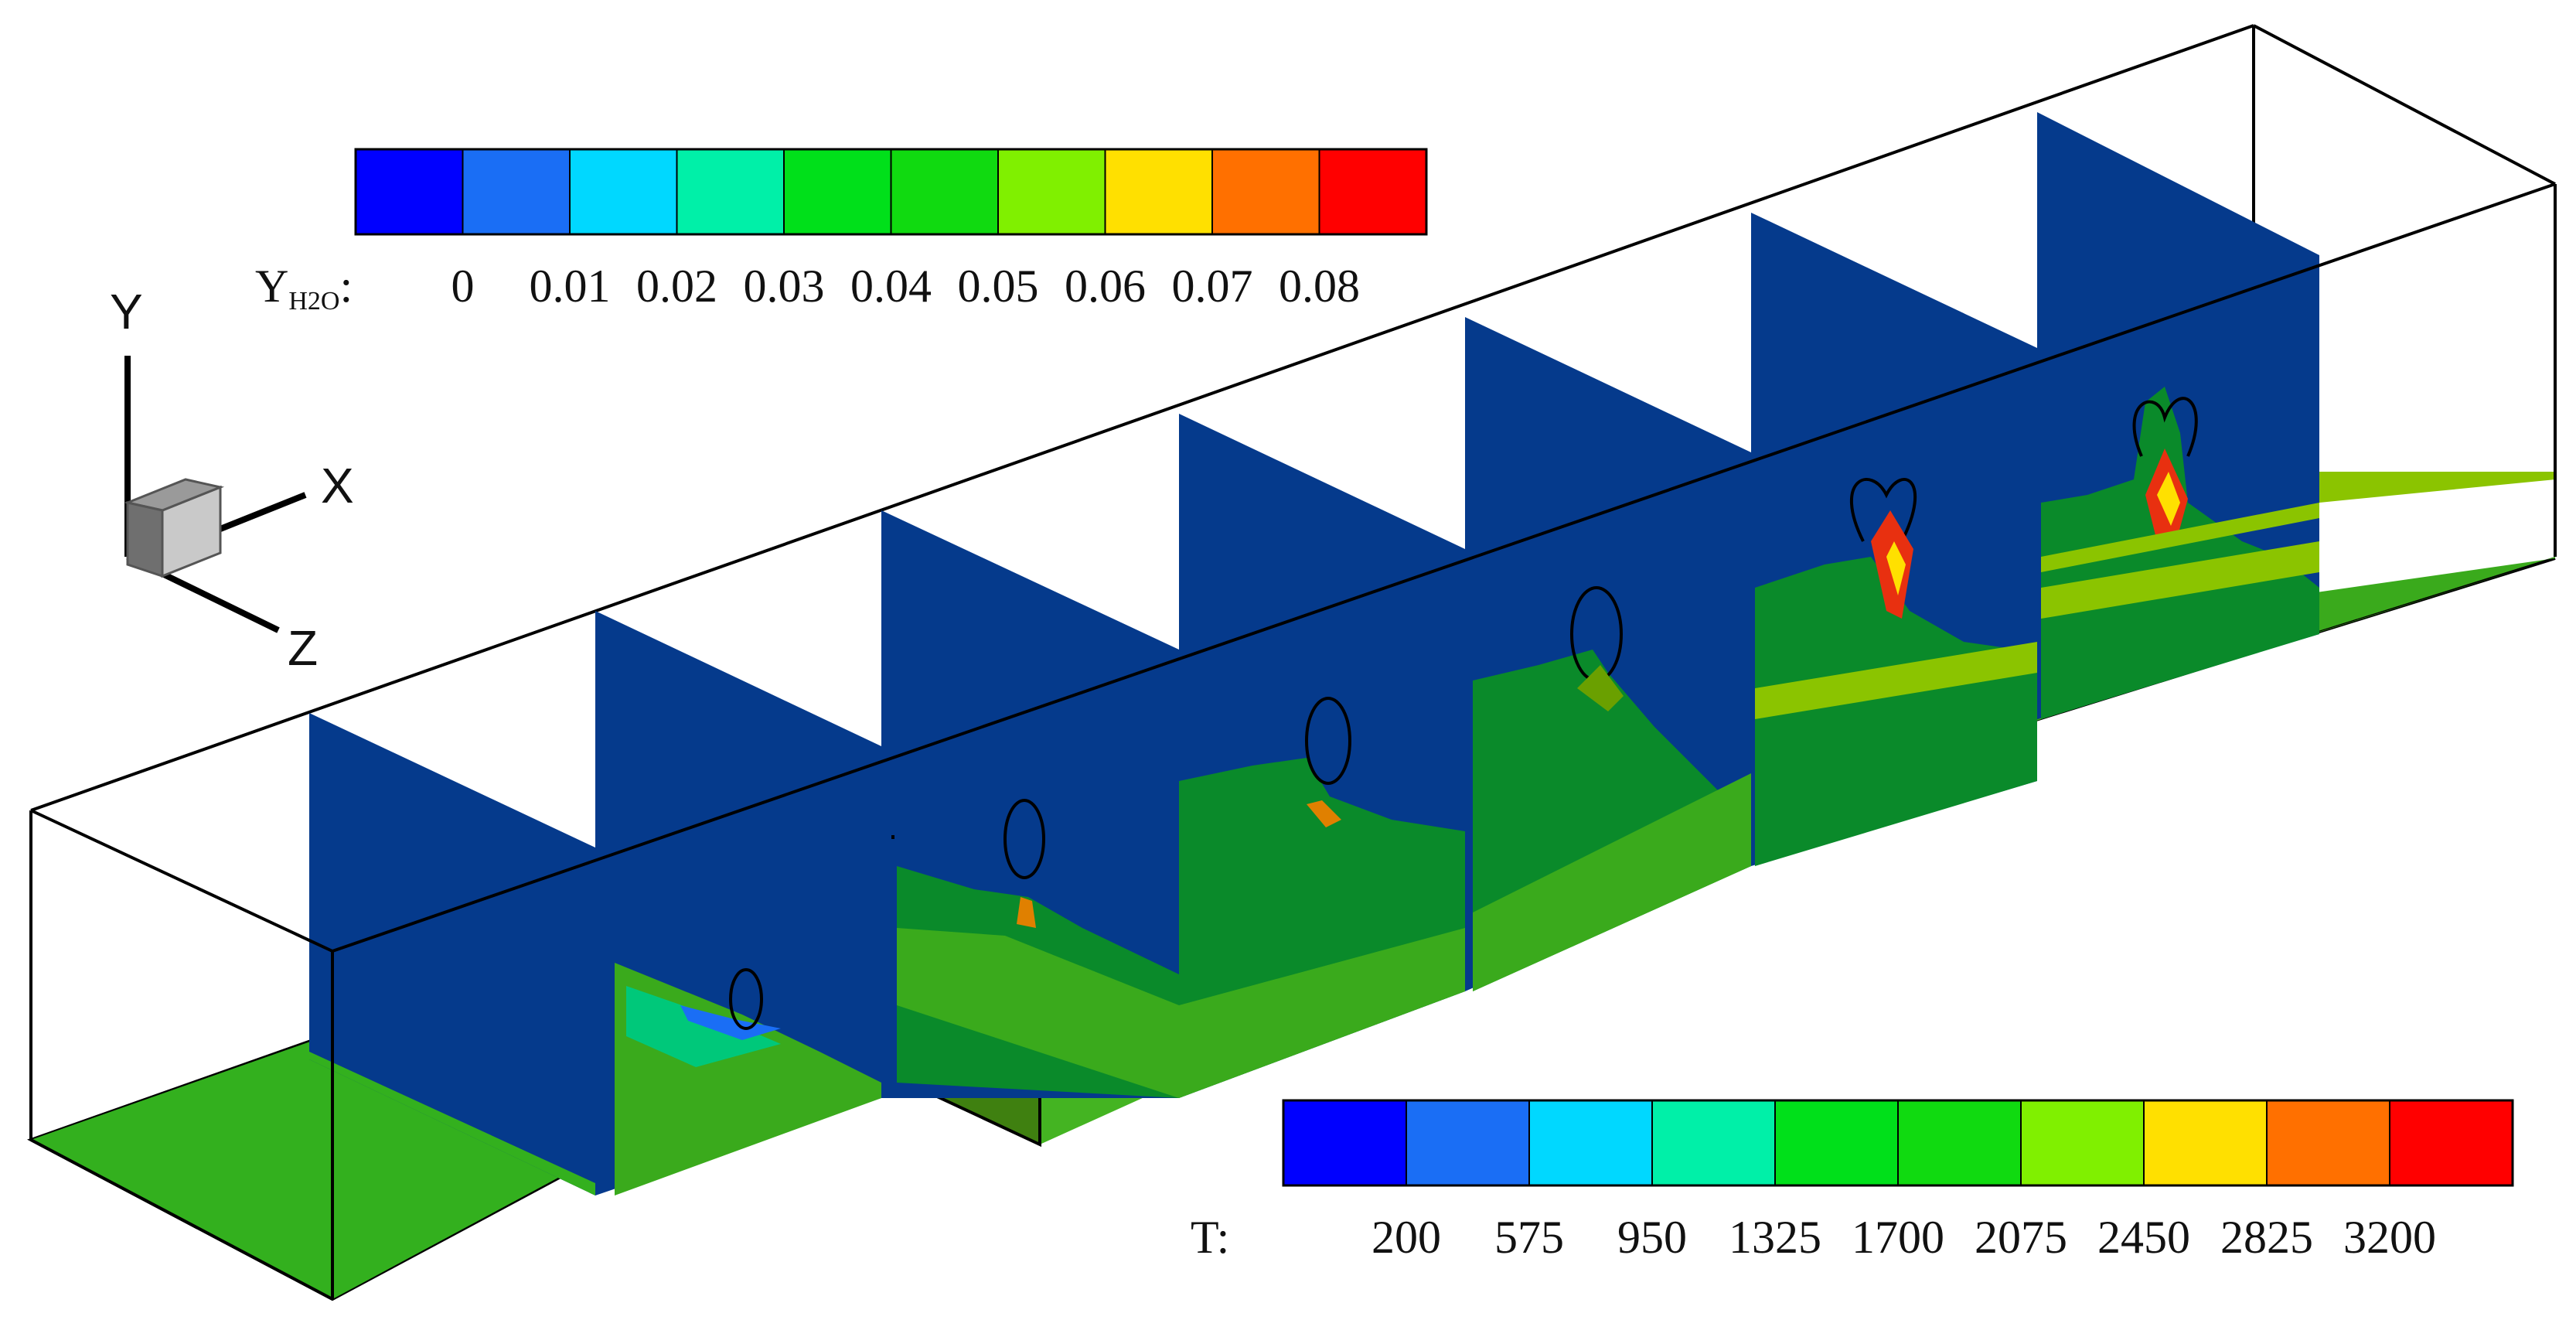 Image resolution: width=2576 pixels, height=1320 pixels. I want to click on axis-z-label: Z, so click(303, 648).